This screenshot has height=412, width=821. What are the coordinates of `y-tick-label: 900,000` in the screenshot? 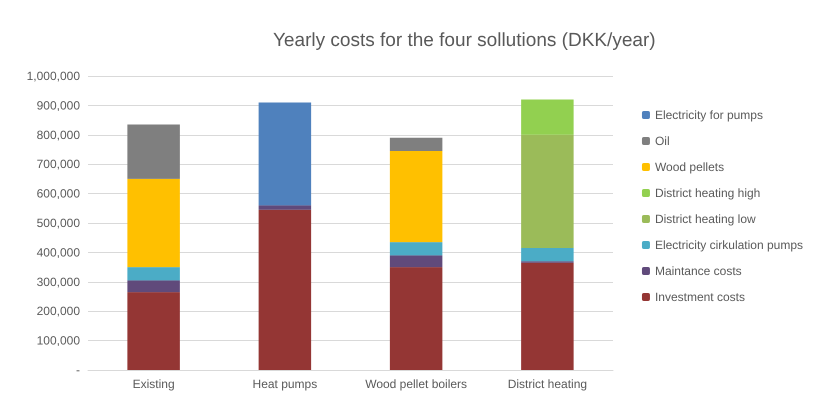 It's located at (58, 105).